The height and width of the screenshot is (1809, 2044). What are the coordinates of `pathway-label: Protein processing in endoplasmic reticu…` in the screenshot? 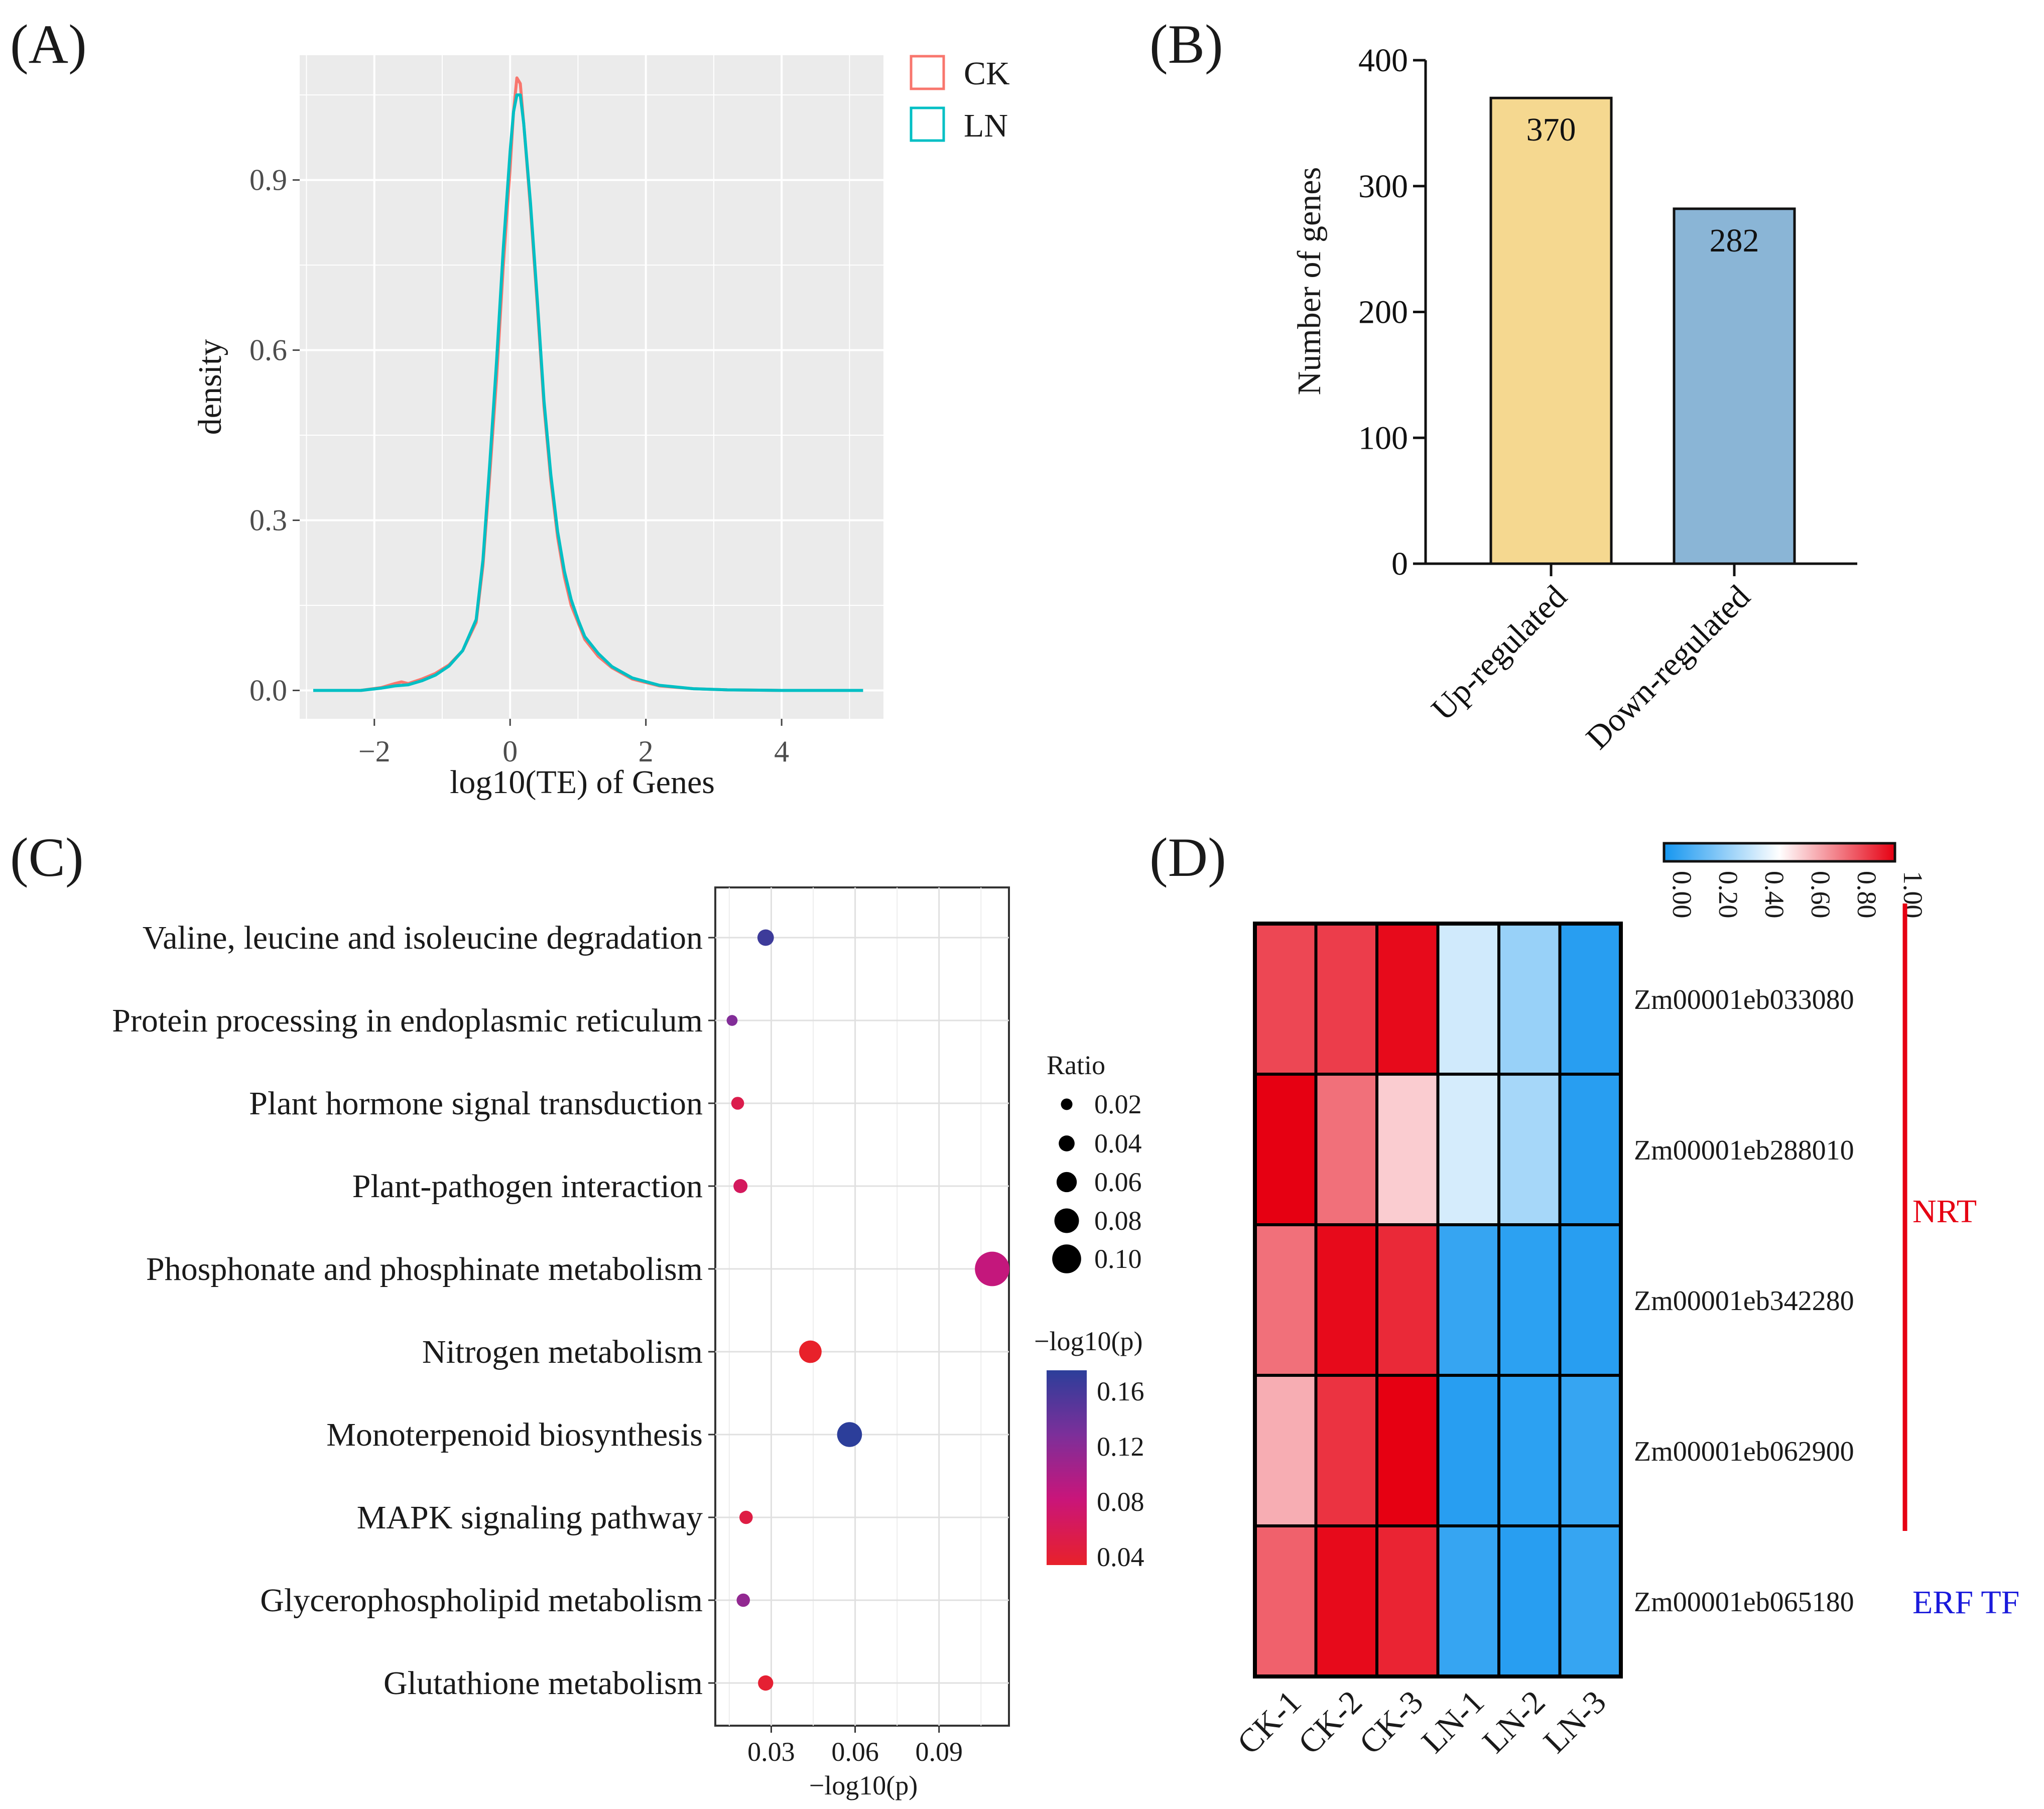 It's located at (407, 1020).